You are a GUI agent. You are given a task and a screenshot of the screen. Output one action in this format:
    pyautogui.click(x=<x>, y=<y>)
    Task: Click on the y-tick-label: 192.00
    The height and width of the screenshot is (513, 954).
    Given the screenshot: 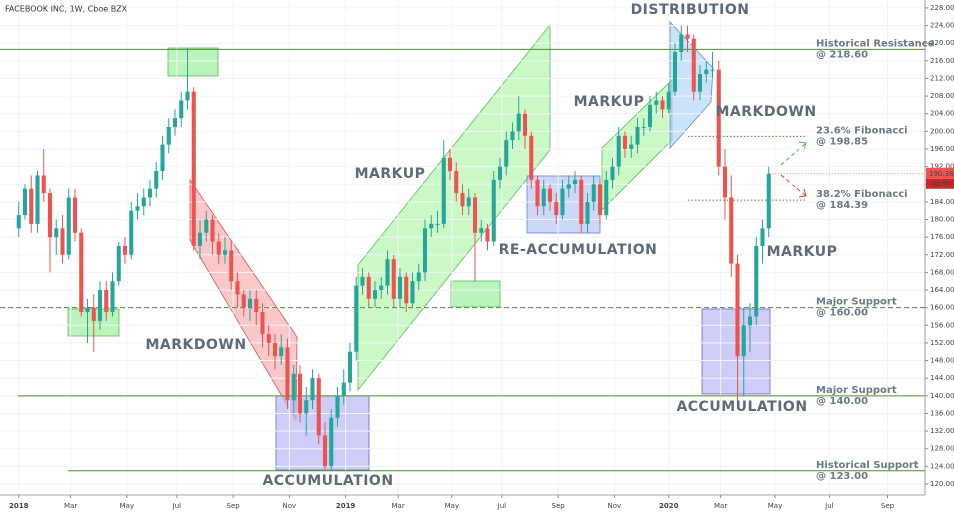 What is the action you would take?
    pyautogui.click(x=942, y=167)
    